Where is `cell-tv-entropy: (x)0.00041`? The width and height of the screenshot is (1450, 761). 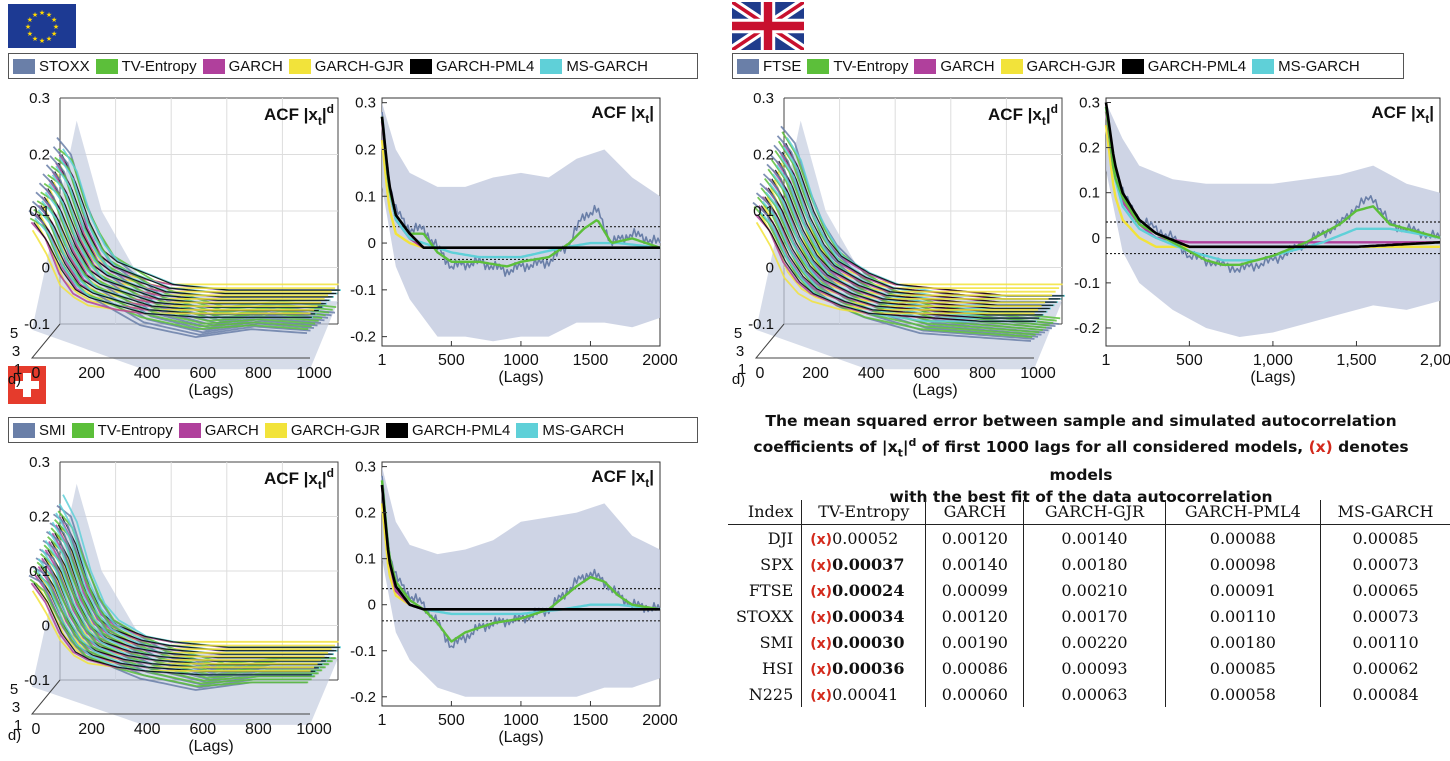 cell-tv-entropy: (x)0.00041 is located at coordinates (863, 694).